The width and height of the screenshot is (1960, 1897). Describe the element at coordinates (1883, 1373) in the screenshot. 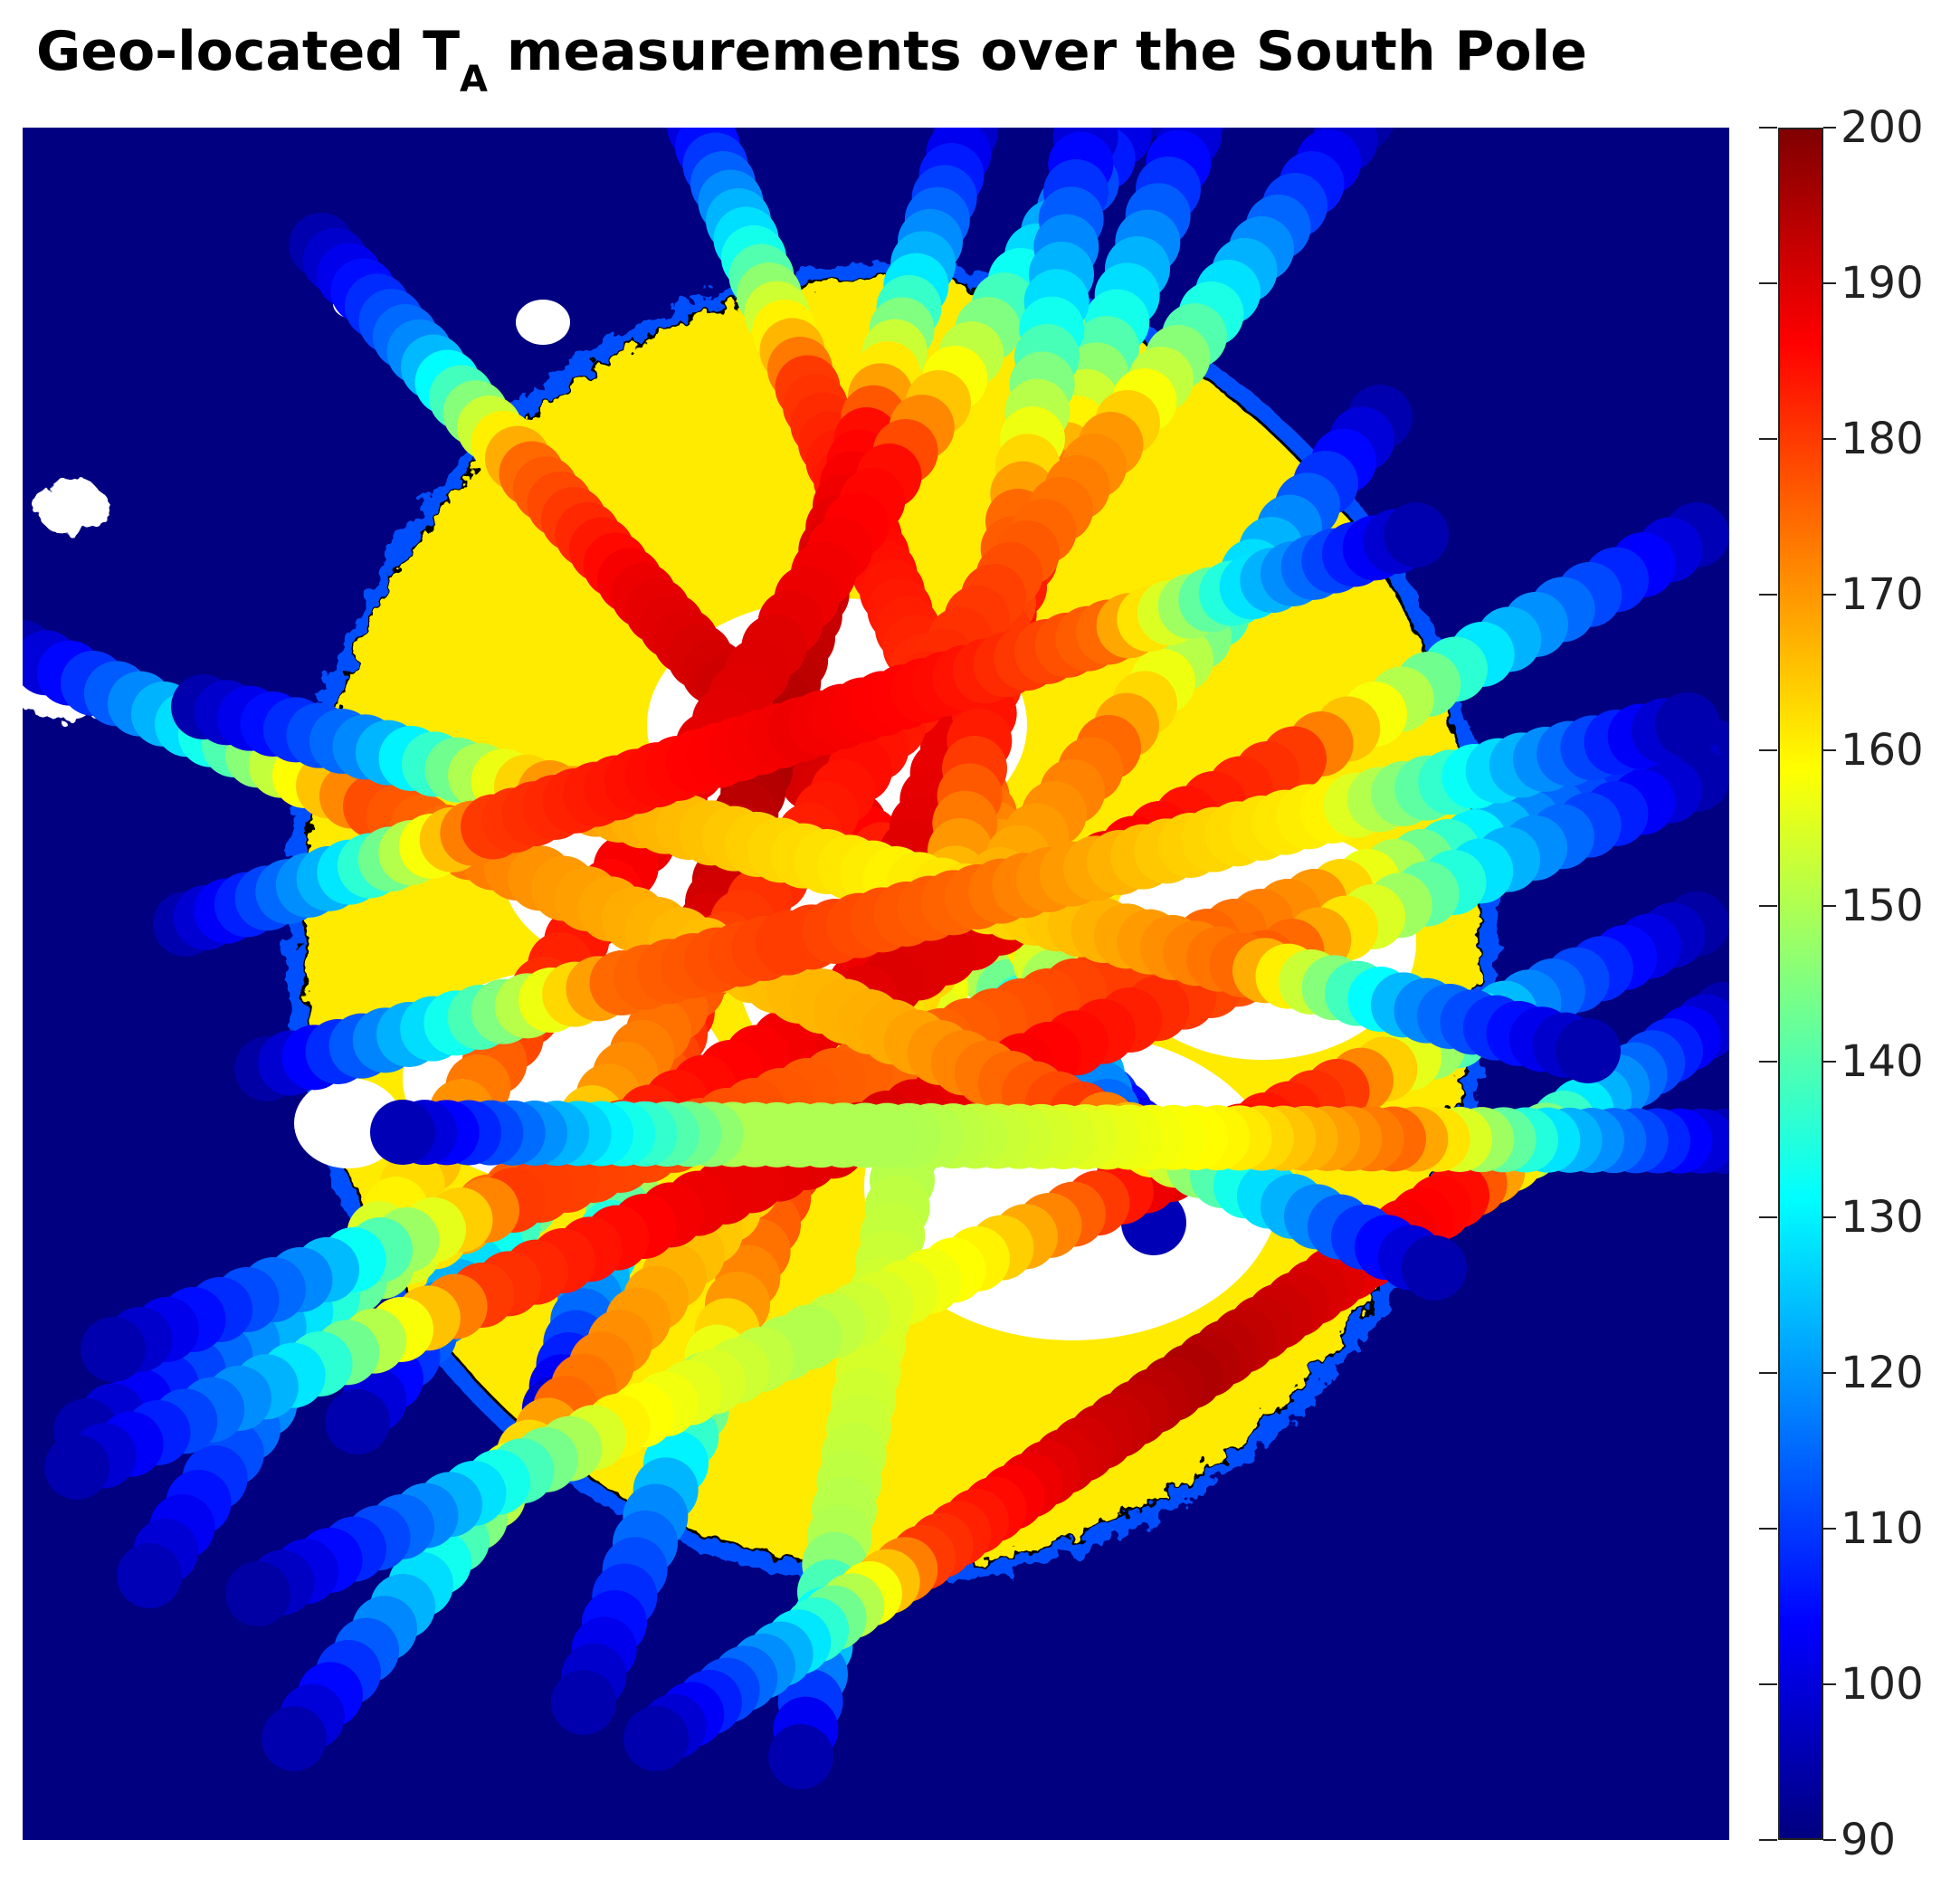

I see `colorbar-tick-label: 120` at that location.